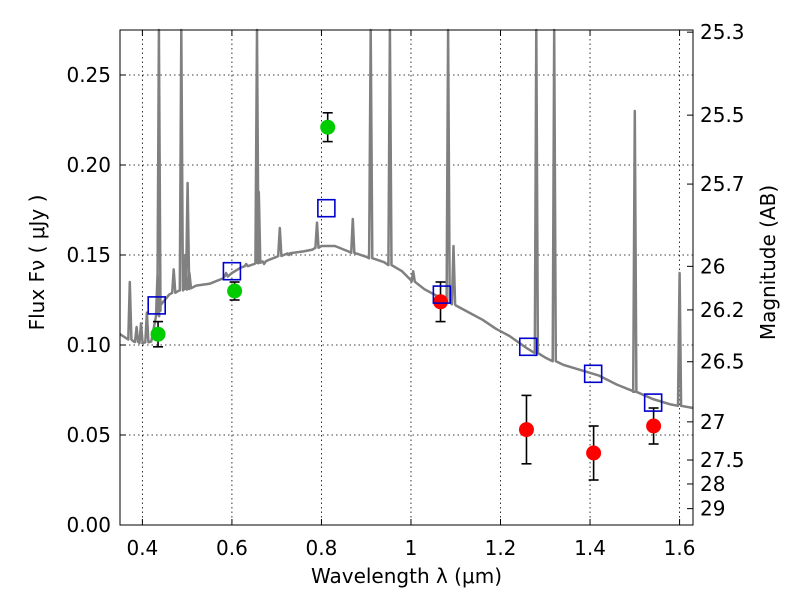  Describe the element at coordinates (411, 548) in the screenshot. I see `x-tick-label: 1` at that location.